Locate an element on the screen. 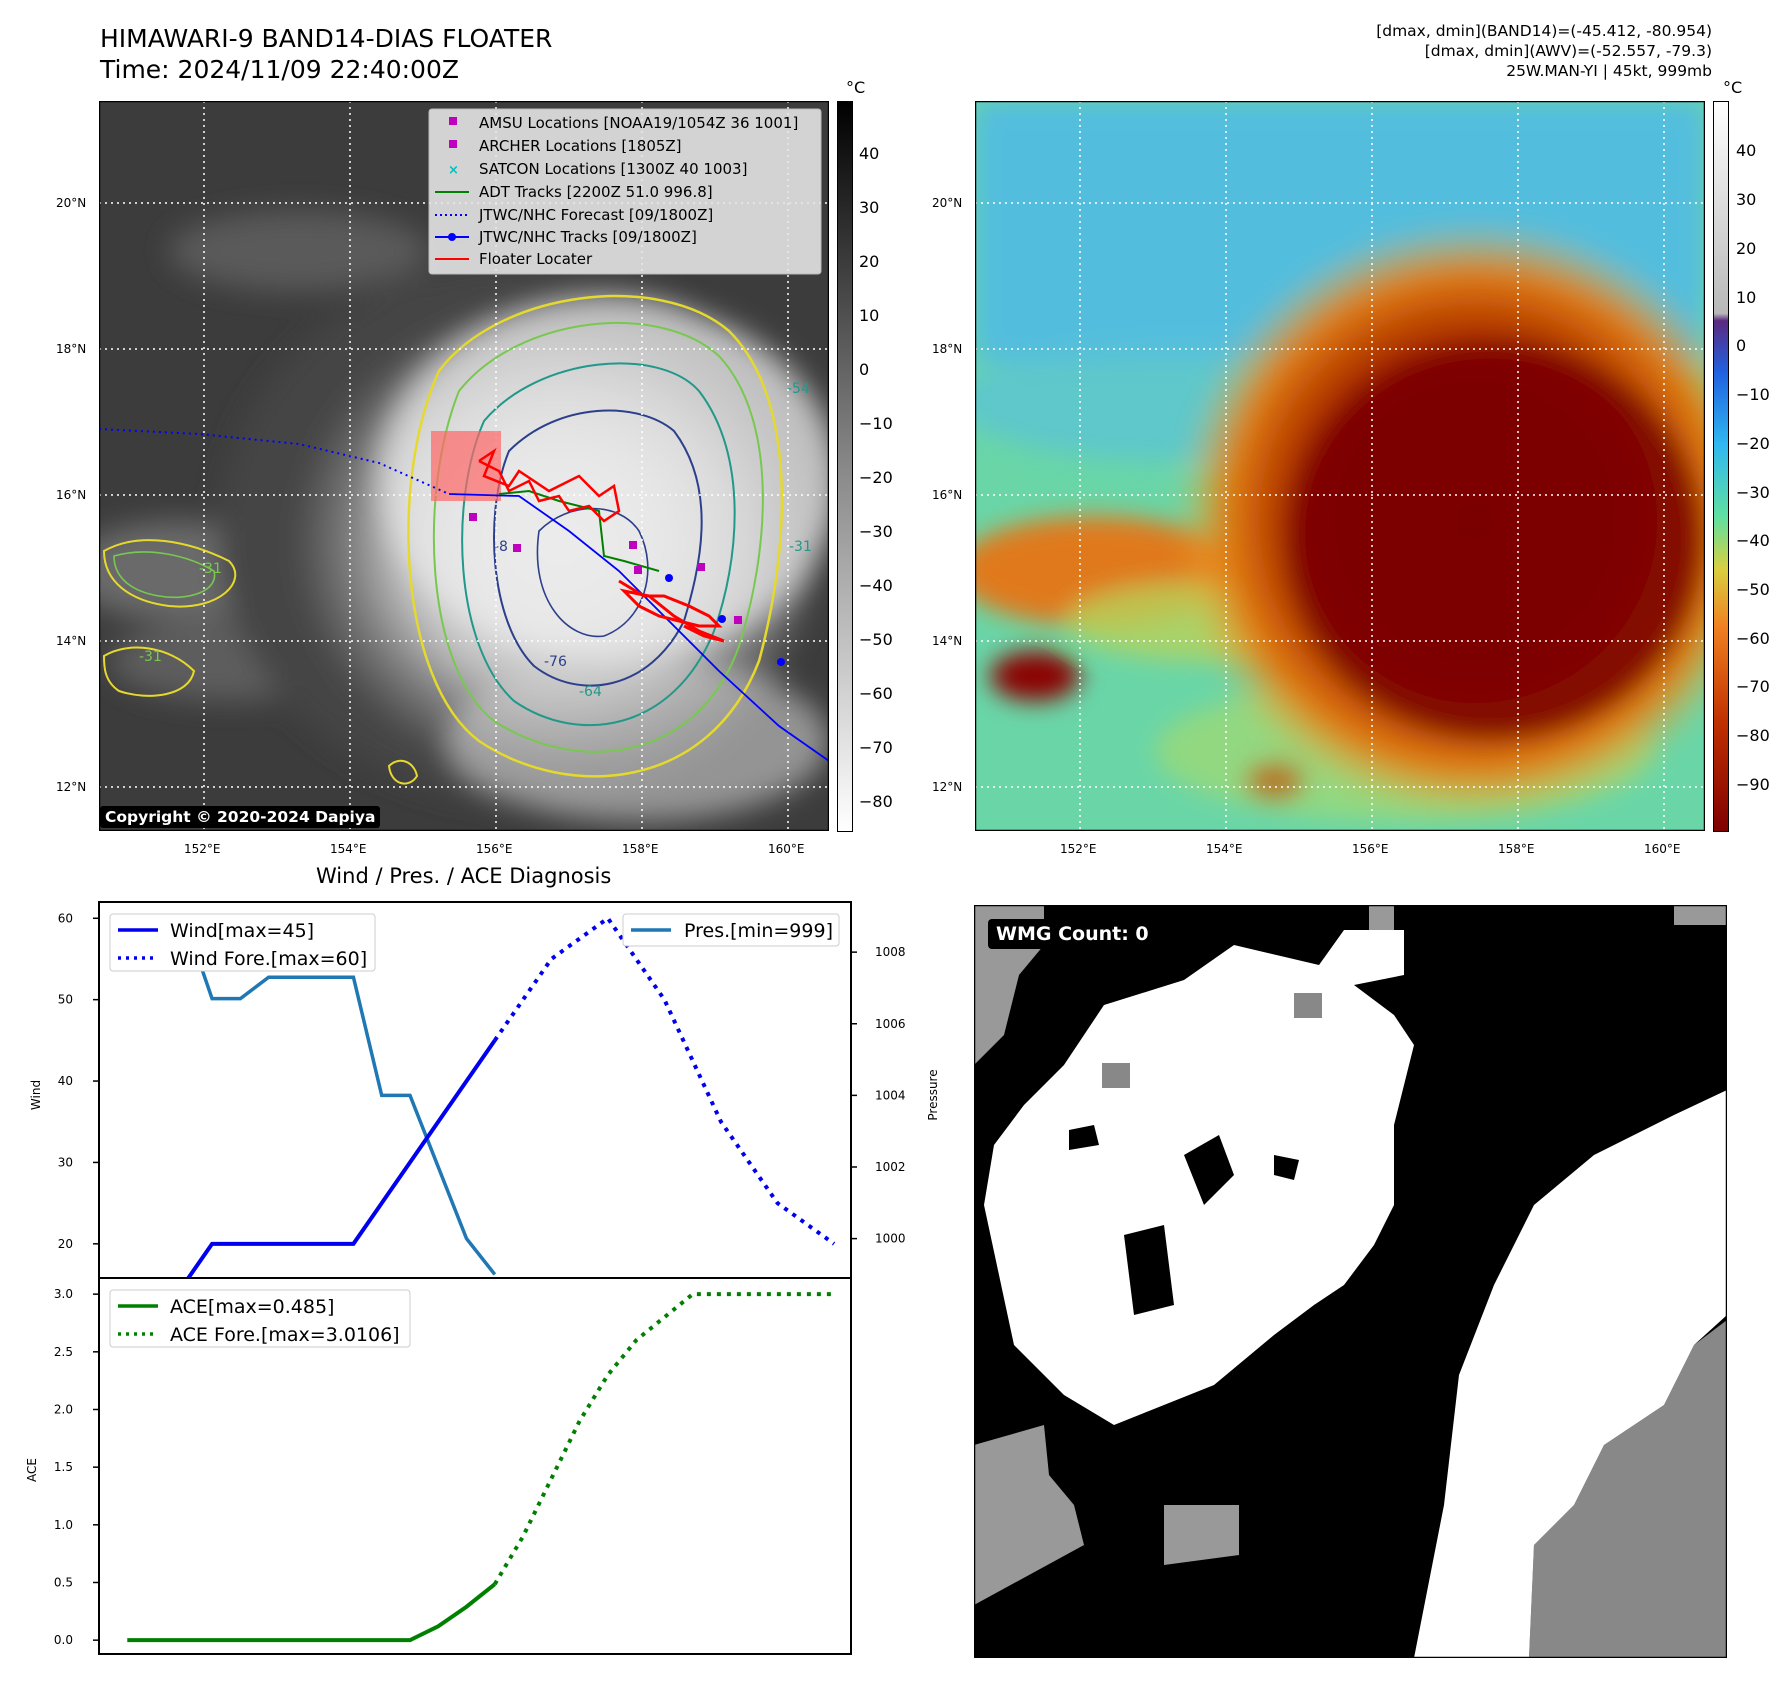 Image resolution: width=1792 pixels, height=1690 pixels. right-cb-tick-0: 0 is located at coordinates (1741, 345).